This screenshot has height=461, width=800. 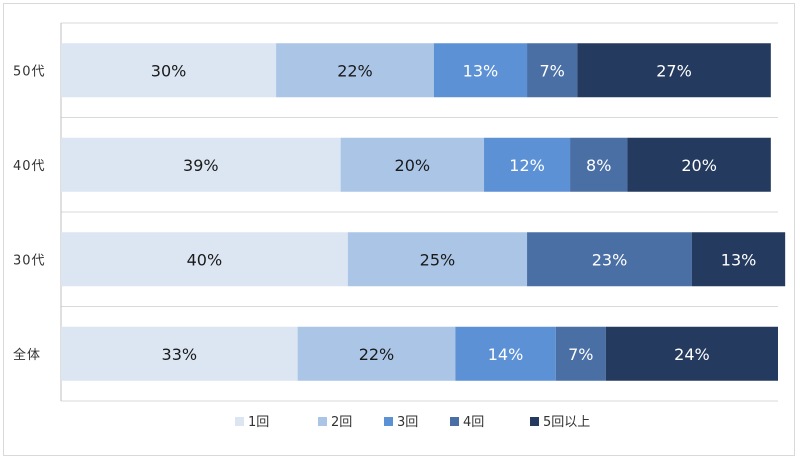 What do you see at coordinates (29, 260) in the screenshot?
I see `category-label: 30代` at bounding box center [29, 260].